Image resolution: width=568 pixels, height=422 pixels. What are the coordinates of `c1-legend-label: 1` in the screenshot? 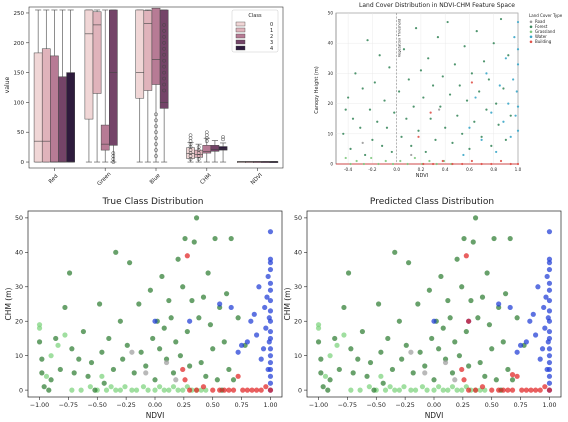 It's located at (271, 31).